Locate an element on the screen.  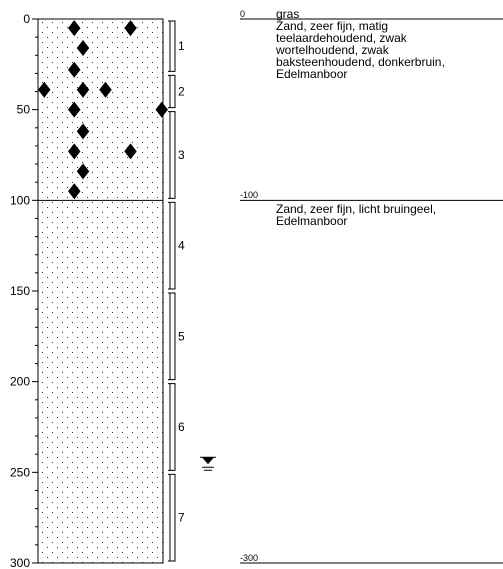
depth-tick-label: 100 is located at coordinates (20, 200).